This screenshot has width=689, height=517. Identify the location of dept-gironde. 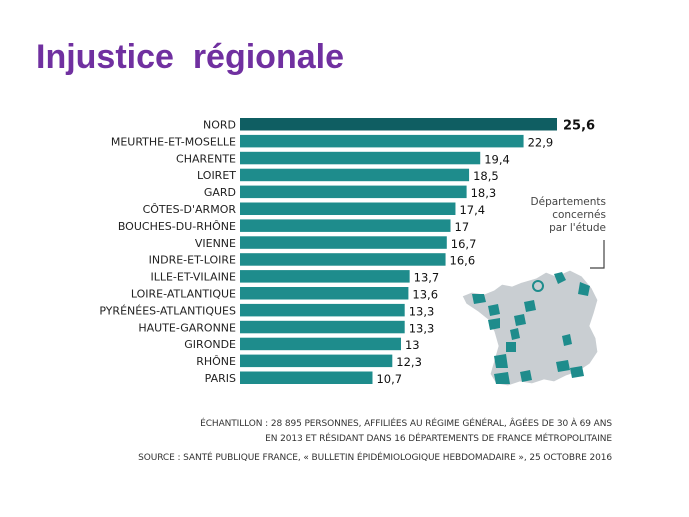
(501, 361).